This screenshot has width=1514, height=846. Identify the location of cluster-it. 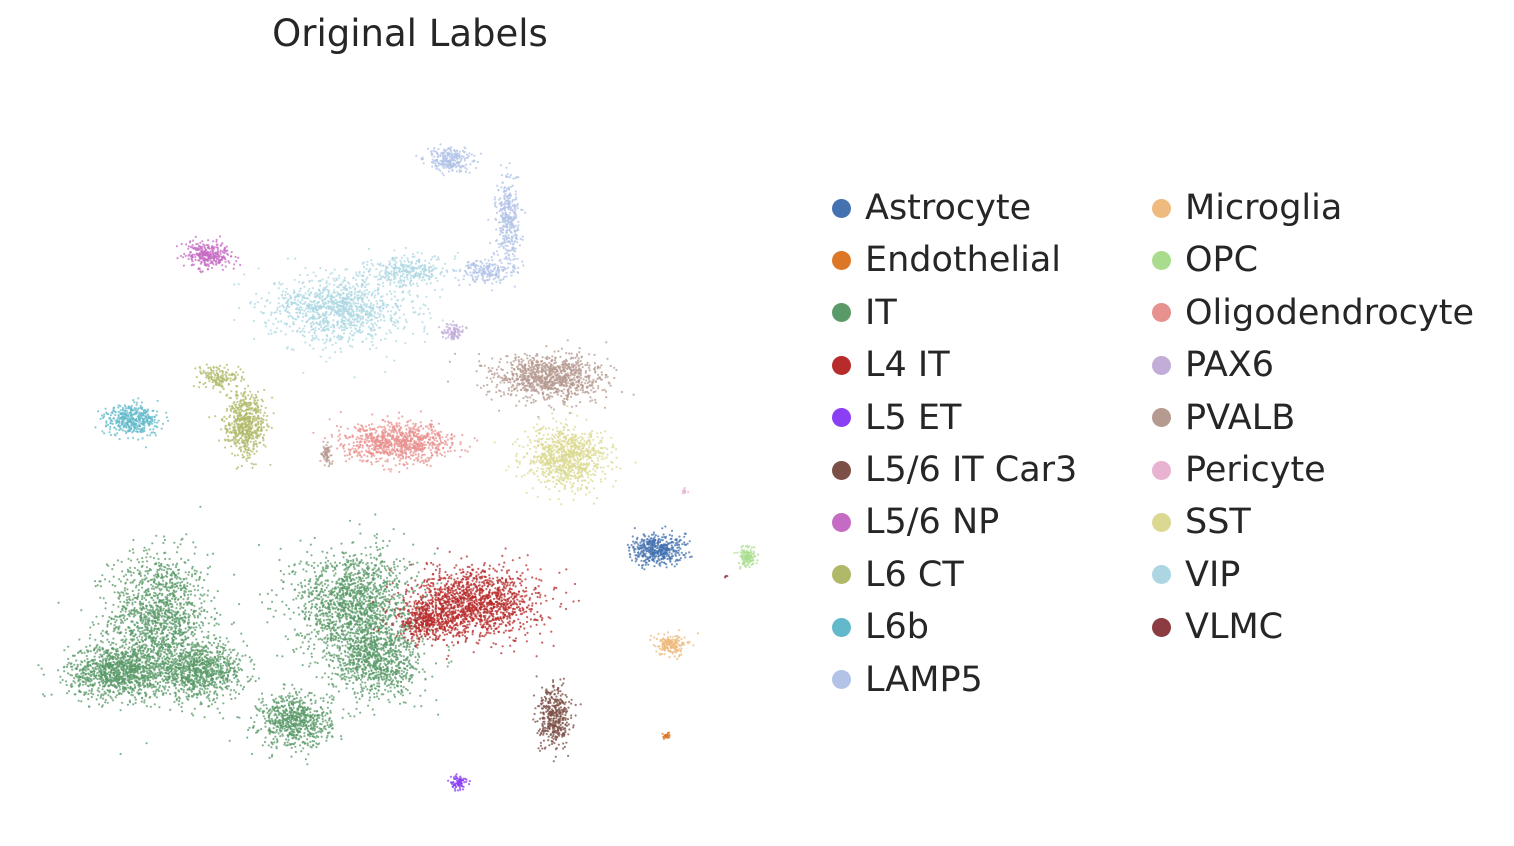
(292, 724).